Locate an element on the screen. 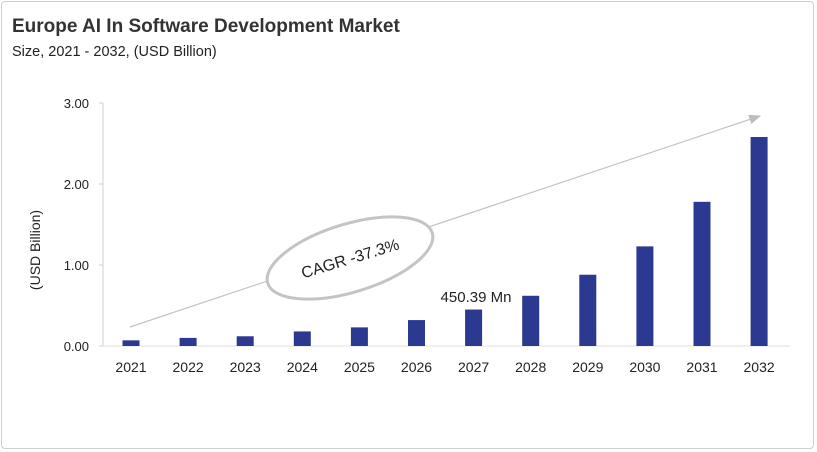 This screenshot has width=817, height=452. x-tick-label: 2031 is located at coordinates (701, 367).